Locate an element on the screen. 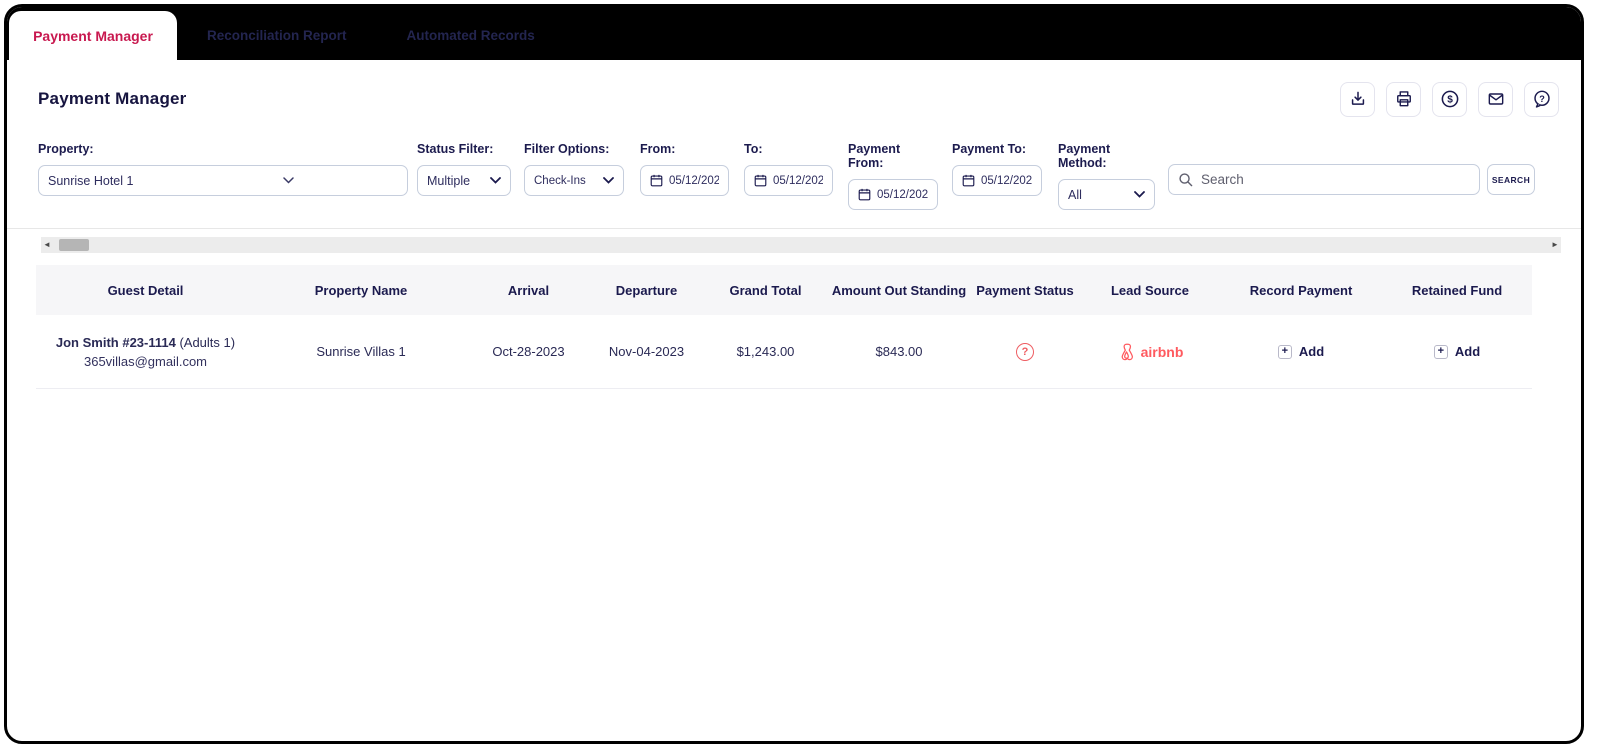  search-box is located at coordinates (1324, 179).